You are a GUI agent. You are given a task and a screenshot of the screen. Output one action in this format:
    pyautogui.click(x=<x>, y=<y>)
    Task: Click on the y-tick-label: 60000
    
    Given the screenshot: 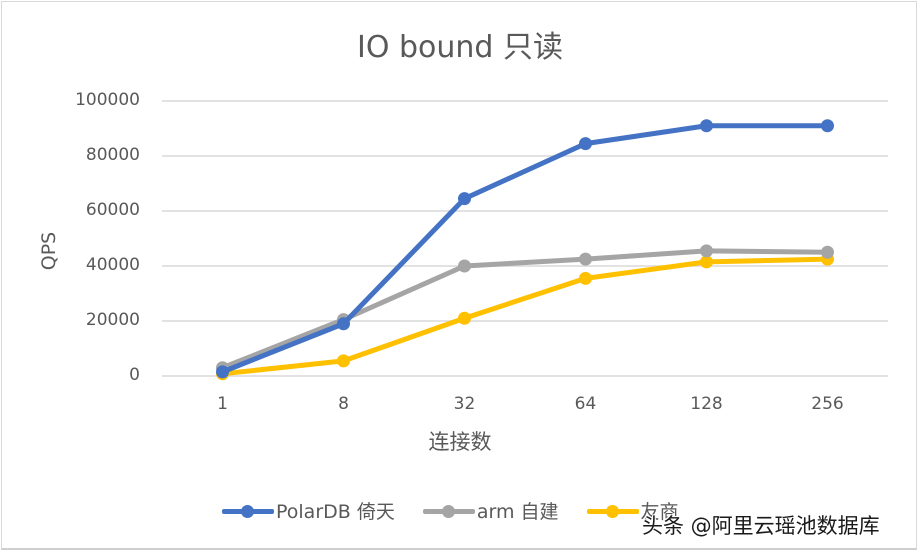 What is the action you would take?
    pyautogui.click(x=112, y=210)
    